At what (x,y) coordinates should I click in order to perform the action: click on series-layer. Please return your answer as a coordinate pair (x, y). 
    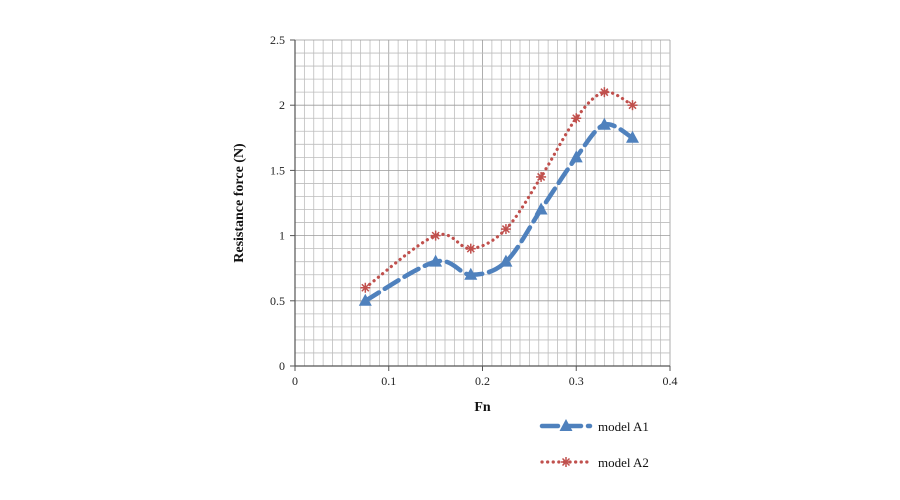
    Looking at the image, I should click on (498, 196).